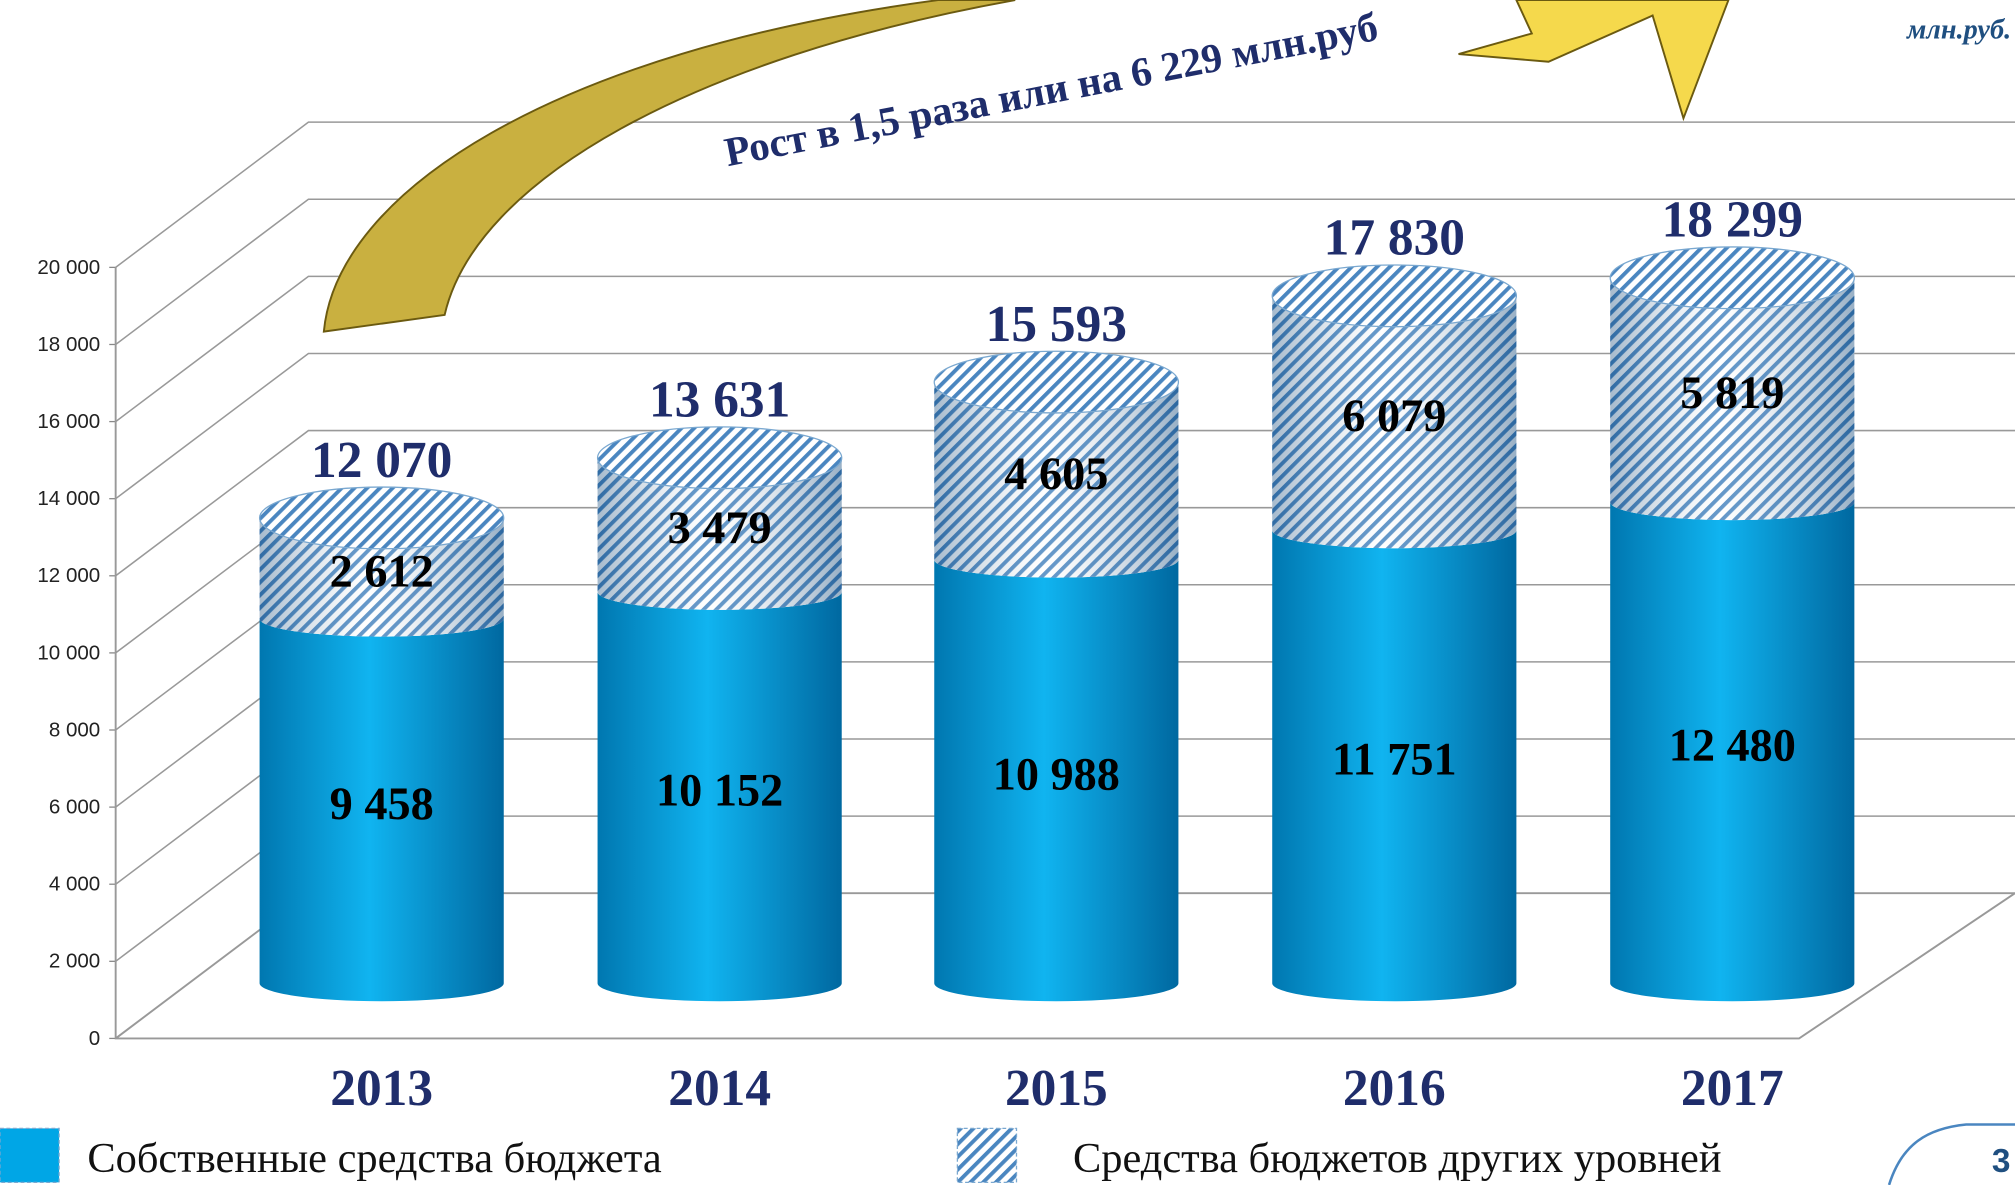 The height and width of the screenshot is (1185, 2015). I want to click on total-label: 18 299, so click(1732, 220).